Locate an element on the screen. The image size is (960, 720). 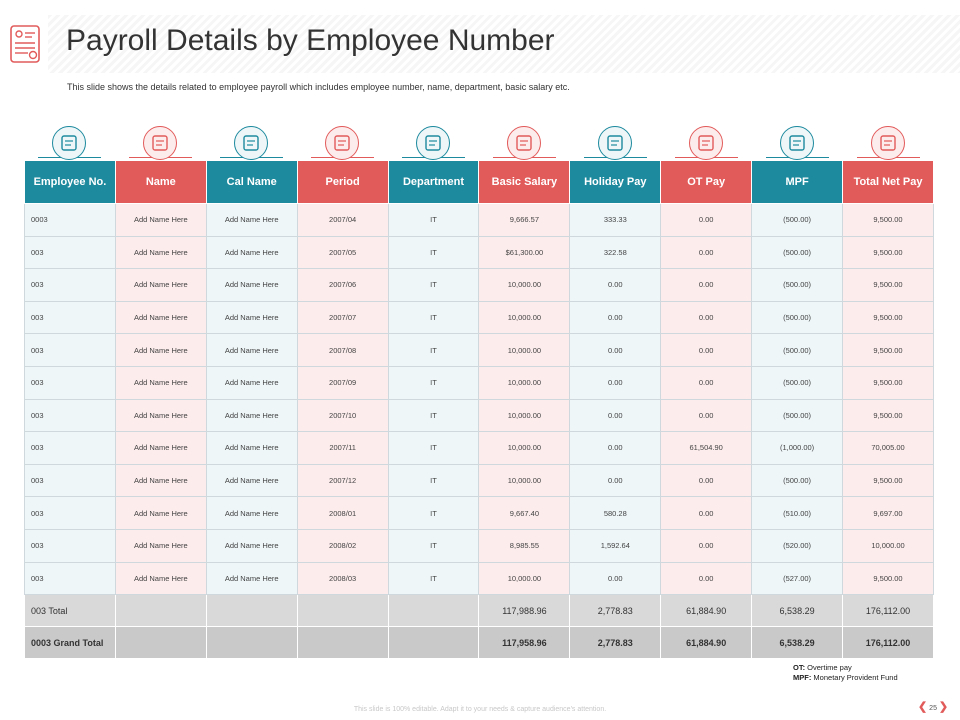
note-mpf: MPF: Monetary Provident Fund is located at coordinates (845, 677).